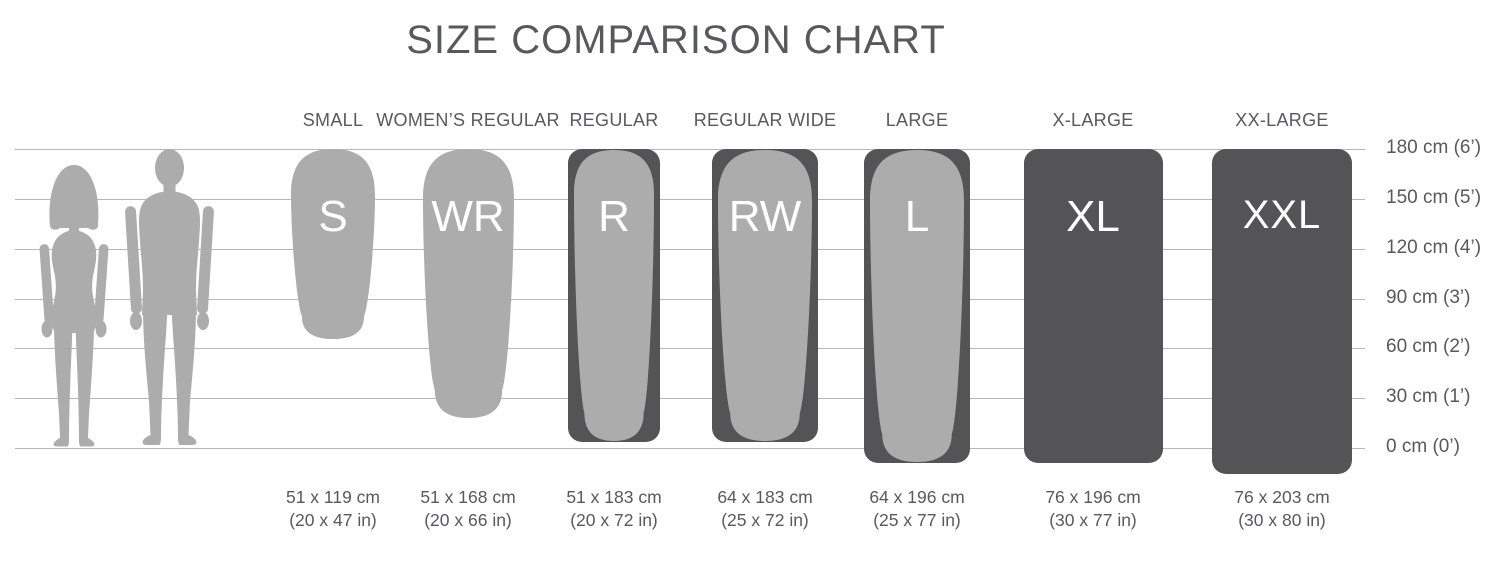 Image resolution: width=1500 pixels, height=570 pixels. Describe the element at coordinates (1434, 197) in the screenshot. I see `scale-tick-label: 150 cm (5’)` at that location.